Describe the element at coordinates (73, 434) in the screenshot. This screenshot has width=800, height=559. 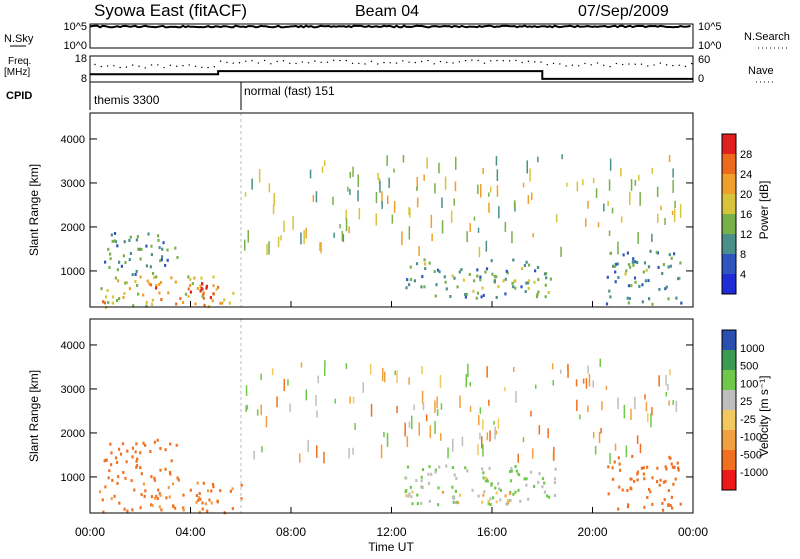
I see `y-tick-label: 2000` at that location.